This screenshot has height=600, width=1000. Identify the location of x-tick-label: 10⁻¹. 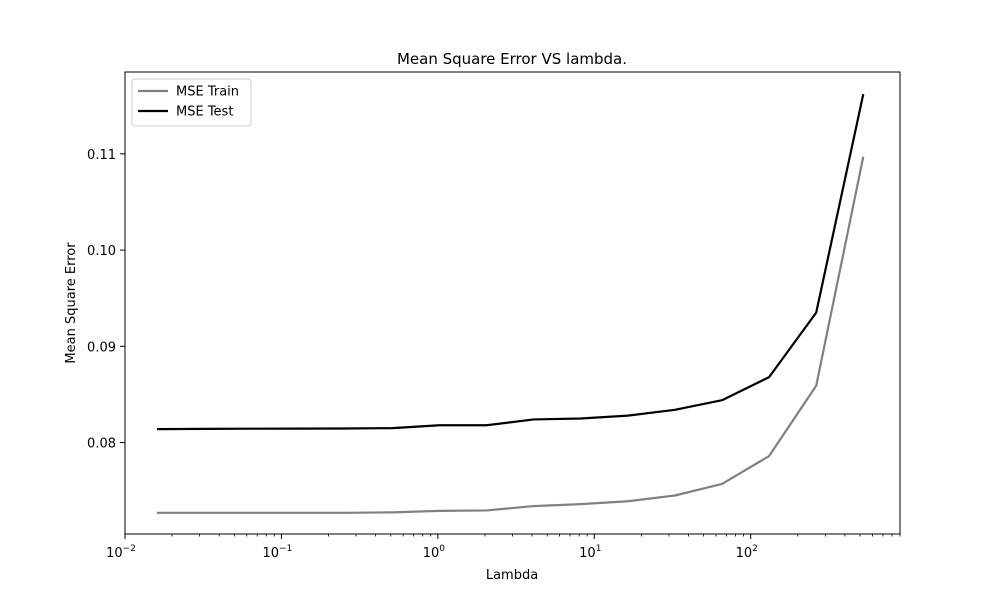
(278, 552).